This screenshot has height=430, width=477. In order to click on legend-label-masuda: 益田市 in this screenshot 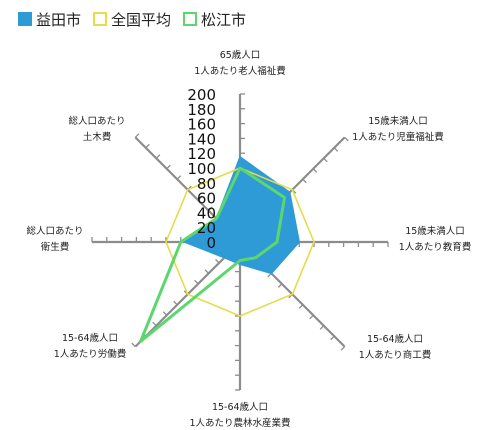, I will do `click(59, 19)`.